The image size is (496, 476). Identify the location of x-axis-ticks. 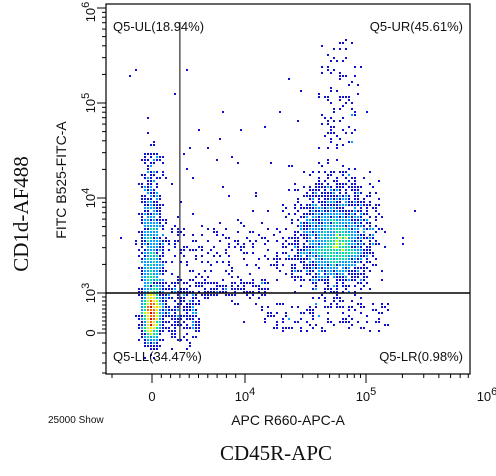
(290, 378).